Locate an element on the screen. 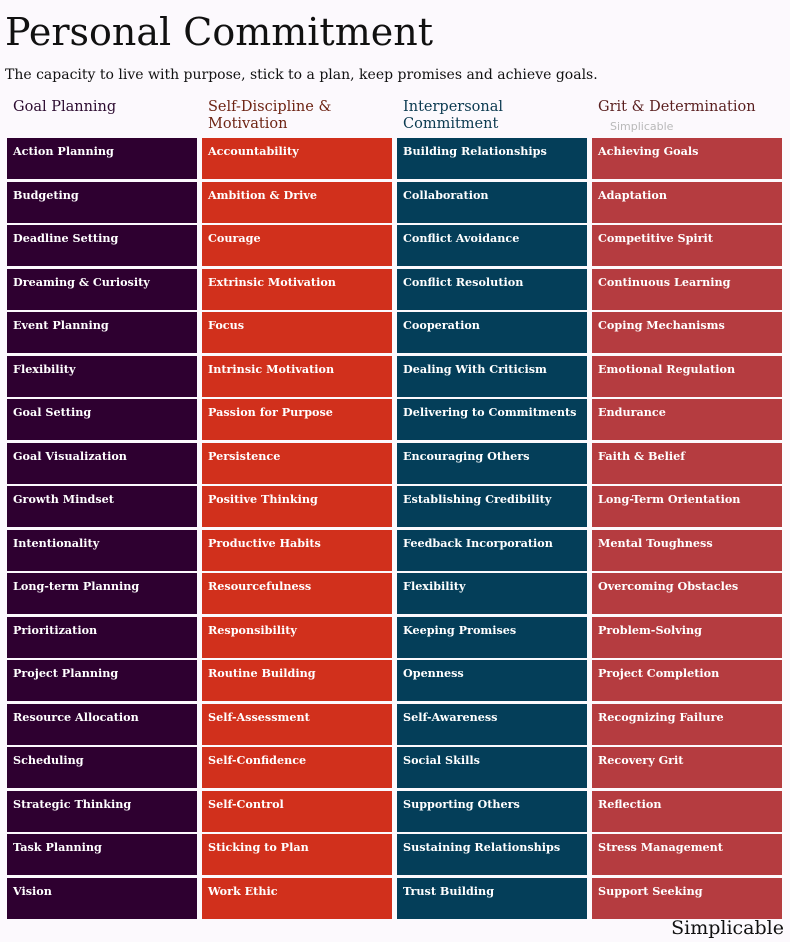  cell-item: Conflict Resolution is located at coordinates (492, 289).